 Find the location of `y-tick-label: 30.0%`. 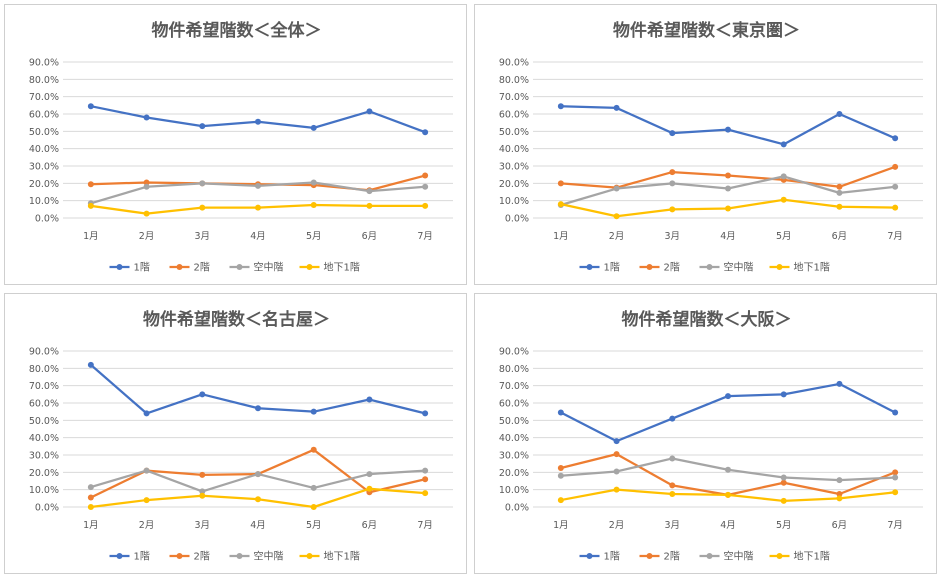

y-tick-label: 30.0% is located at coordinates (514, 456).